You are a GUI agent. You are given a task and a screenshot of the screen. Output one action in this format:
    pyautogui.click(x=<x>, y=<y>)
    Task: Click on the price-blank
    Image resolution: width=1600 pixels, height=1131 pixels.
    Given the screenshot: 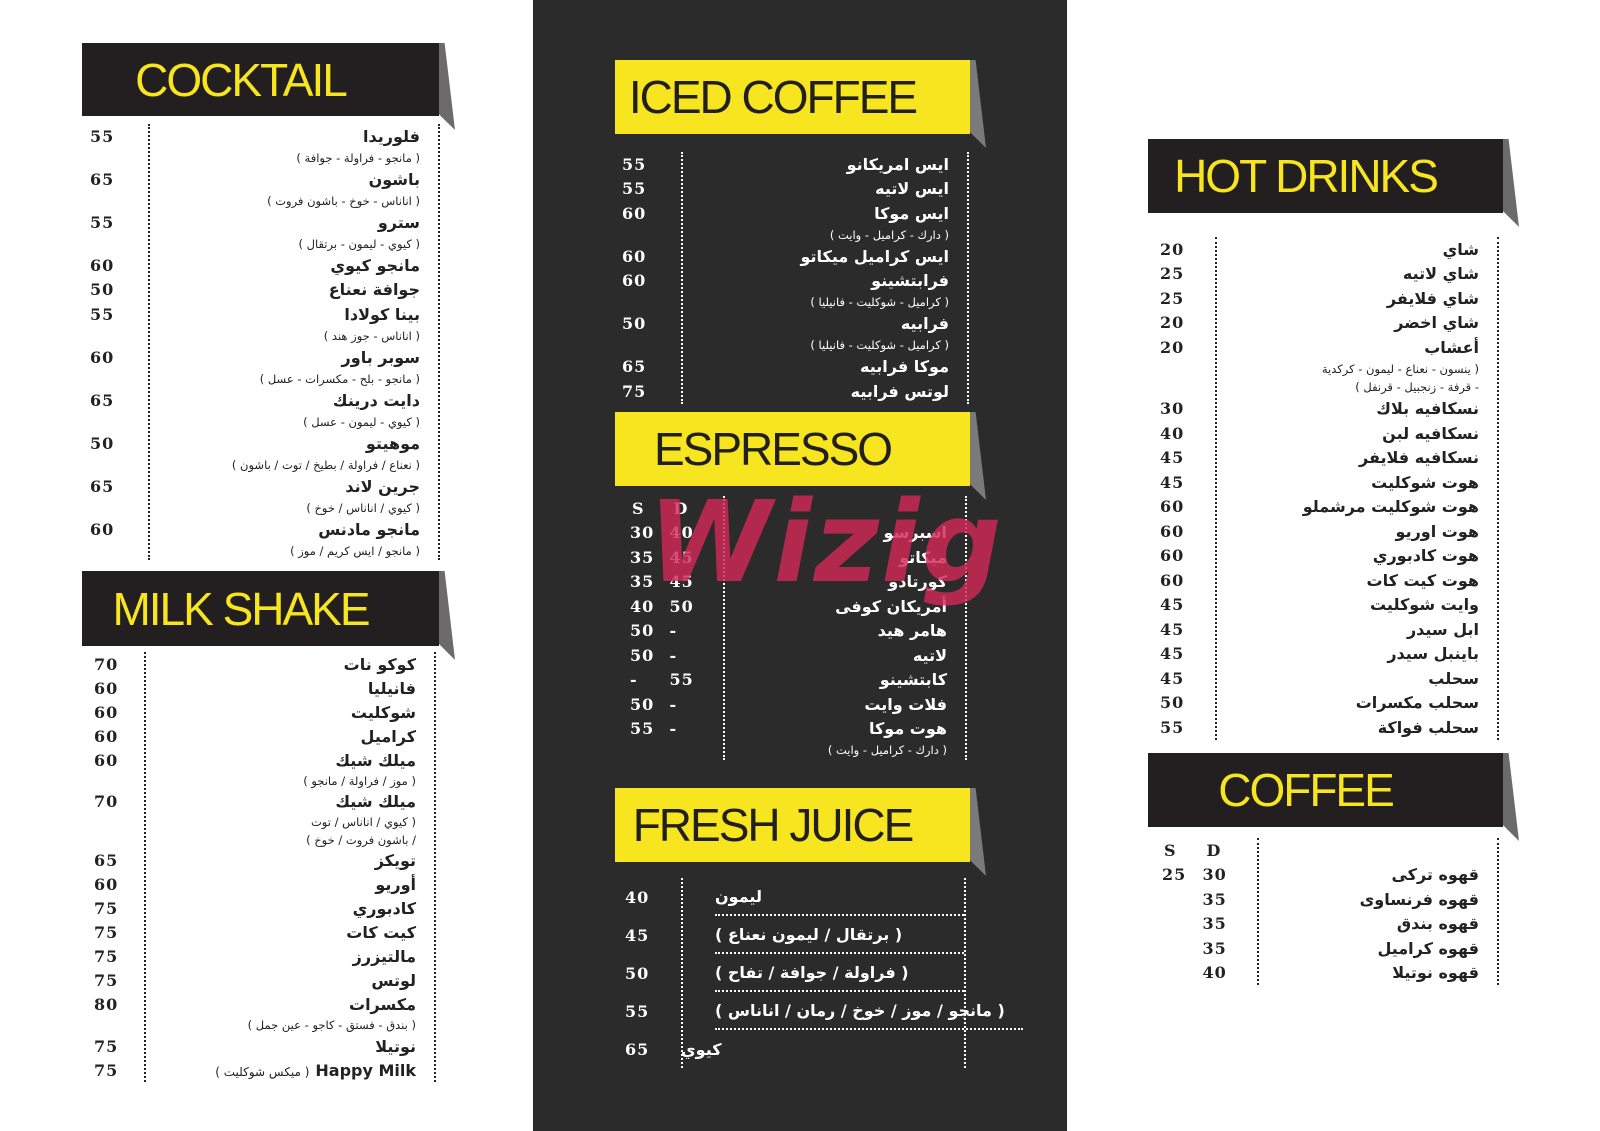 What is the action you would take?
    pyautogui.click(x=1182, y=923)
    